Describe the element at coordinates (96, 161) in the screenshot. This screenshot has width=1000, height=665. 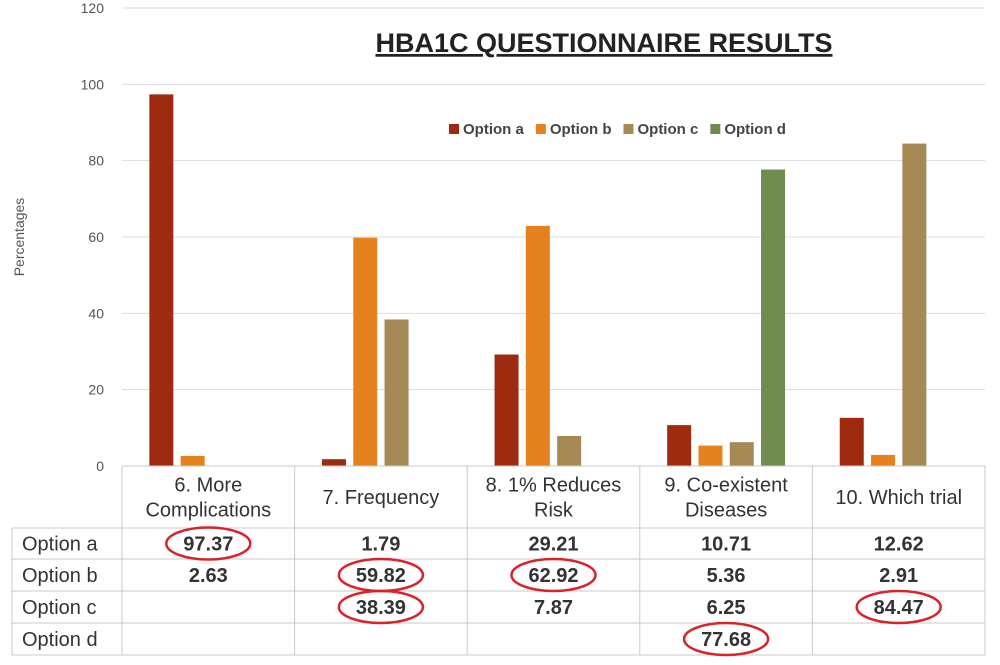
I see `y-tick-label: 80` at that location.